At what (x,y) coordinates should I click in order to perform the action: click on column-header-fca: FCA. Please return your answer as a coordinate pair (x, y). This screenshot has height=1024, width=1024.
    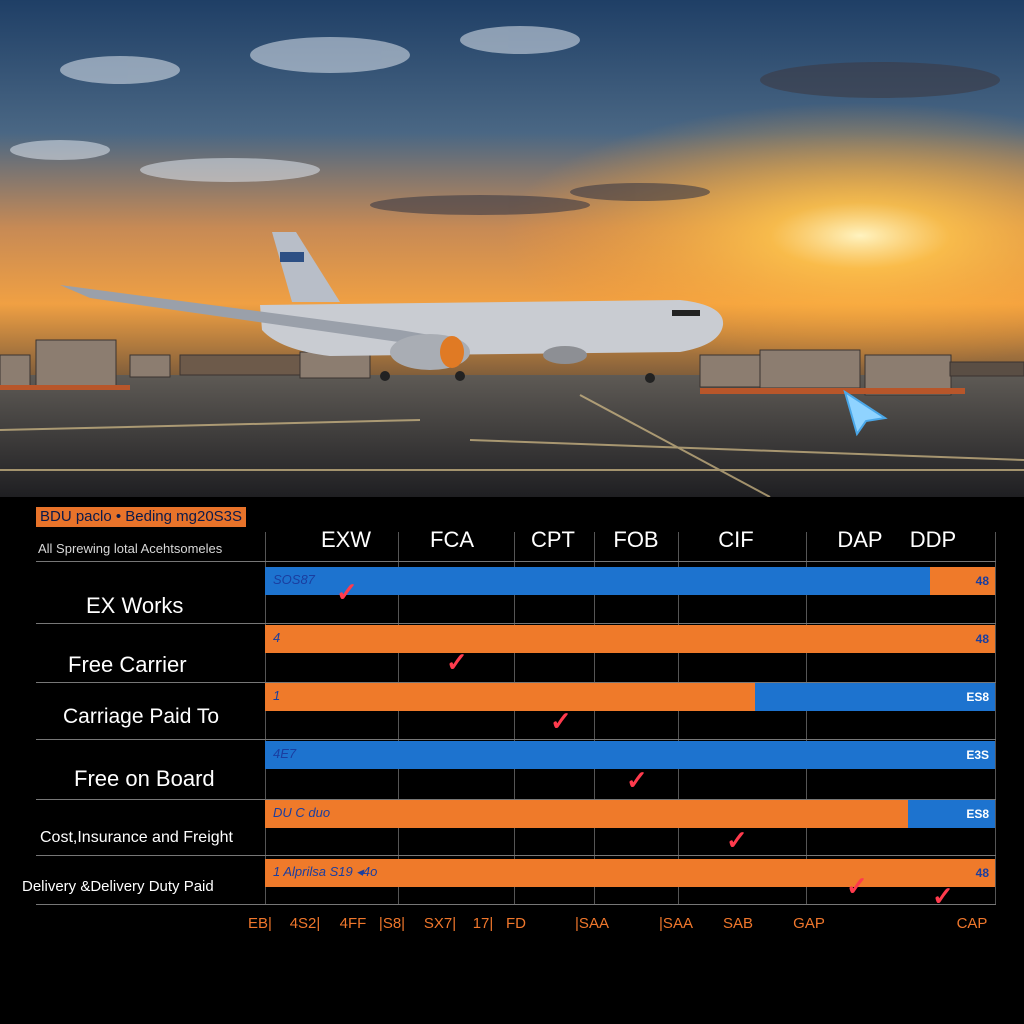
    Looking at the image, I should click on (452, 539).